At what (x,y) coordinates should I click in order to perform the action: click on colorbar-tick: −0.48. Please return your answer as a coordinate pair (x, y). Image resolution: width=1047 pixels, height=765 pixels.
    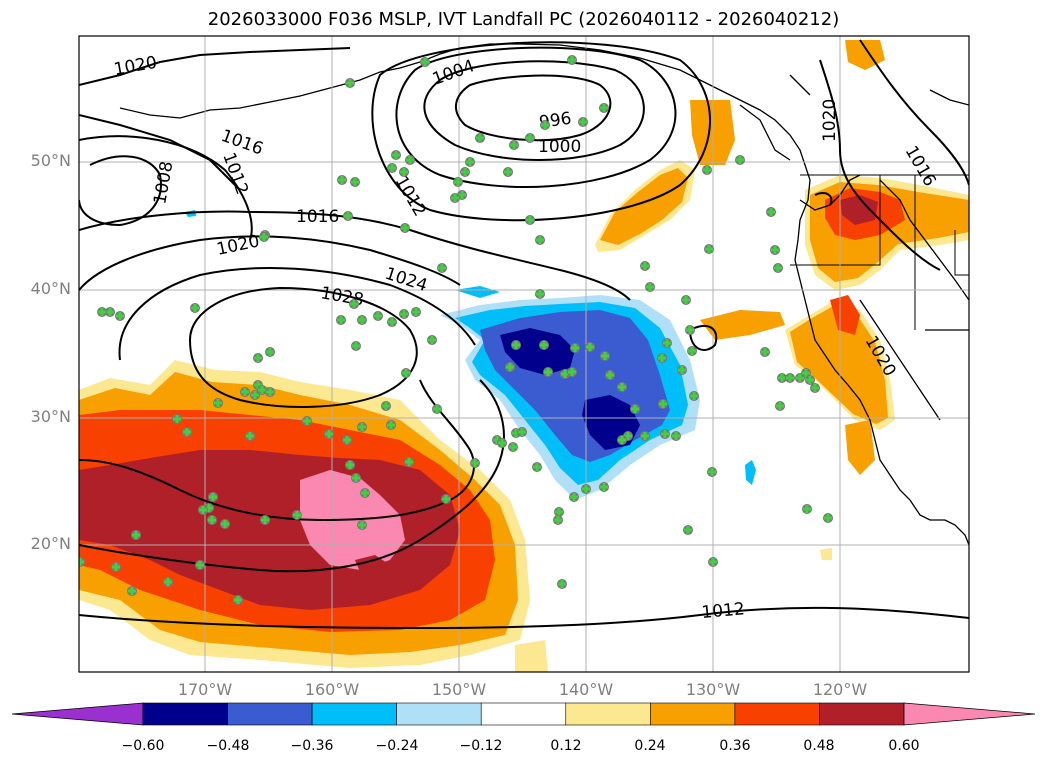
    Looking at the image, I should click on (228, 746).